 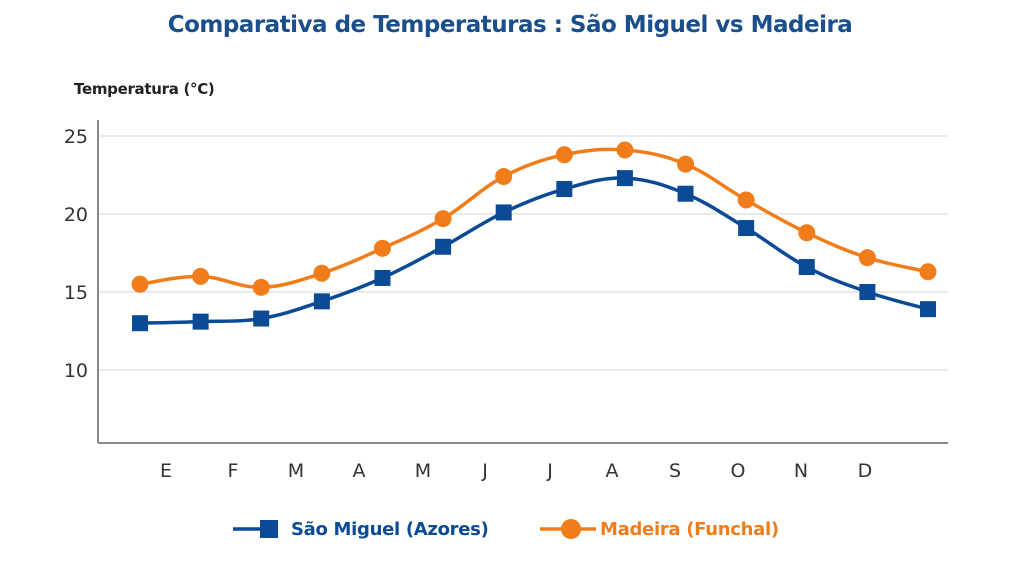 I want to click on x-tick-label: E, so click(x=166, y=471).